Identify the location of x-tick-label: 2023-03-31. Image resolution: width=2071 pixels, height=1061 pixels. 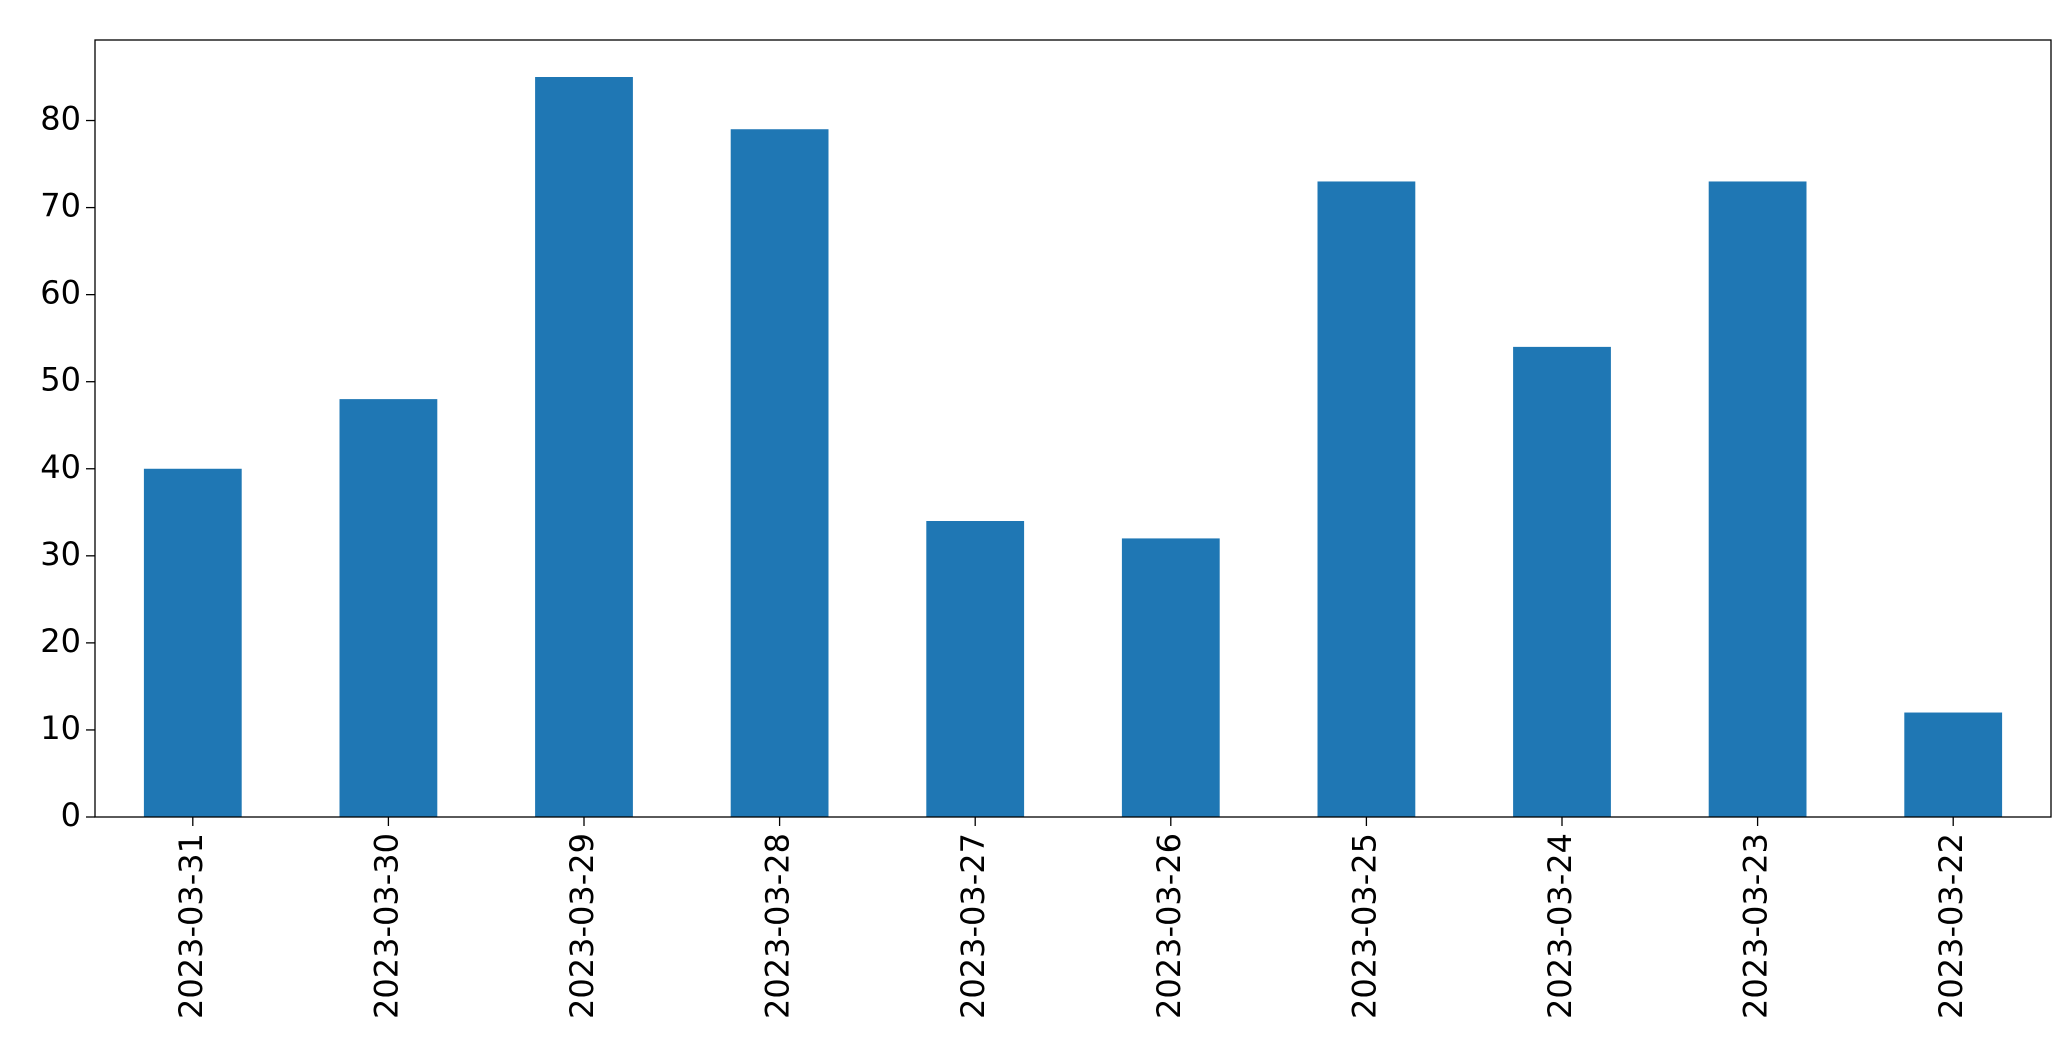
(191, 926).